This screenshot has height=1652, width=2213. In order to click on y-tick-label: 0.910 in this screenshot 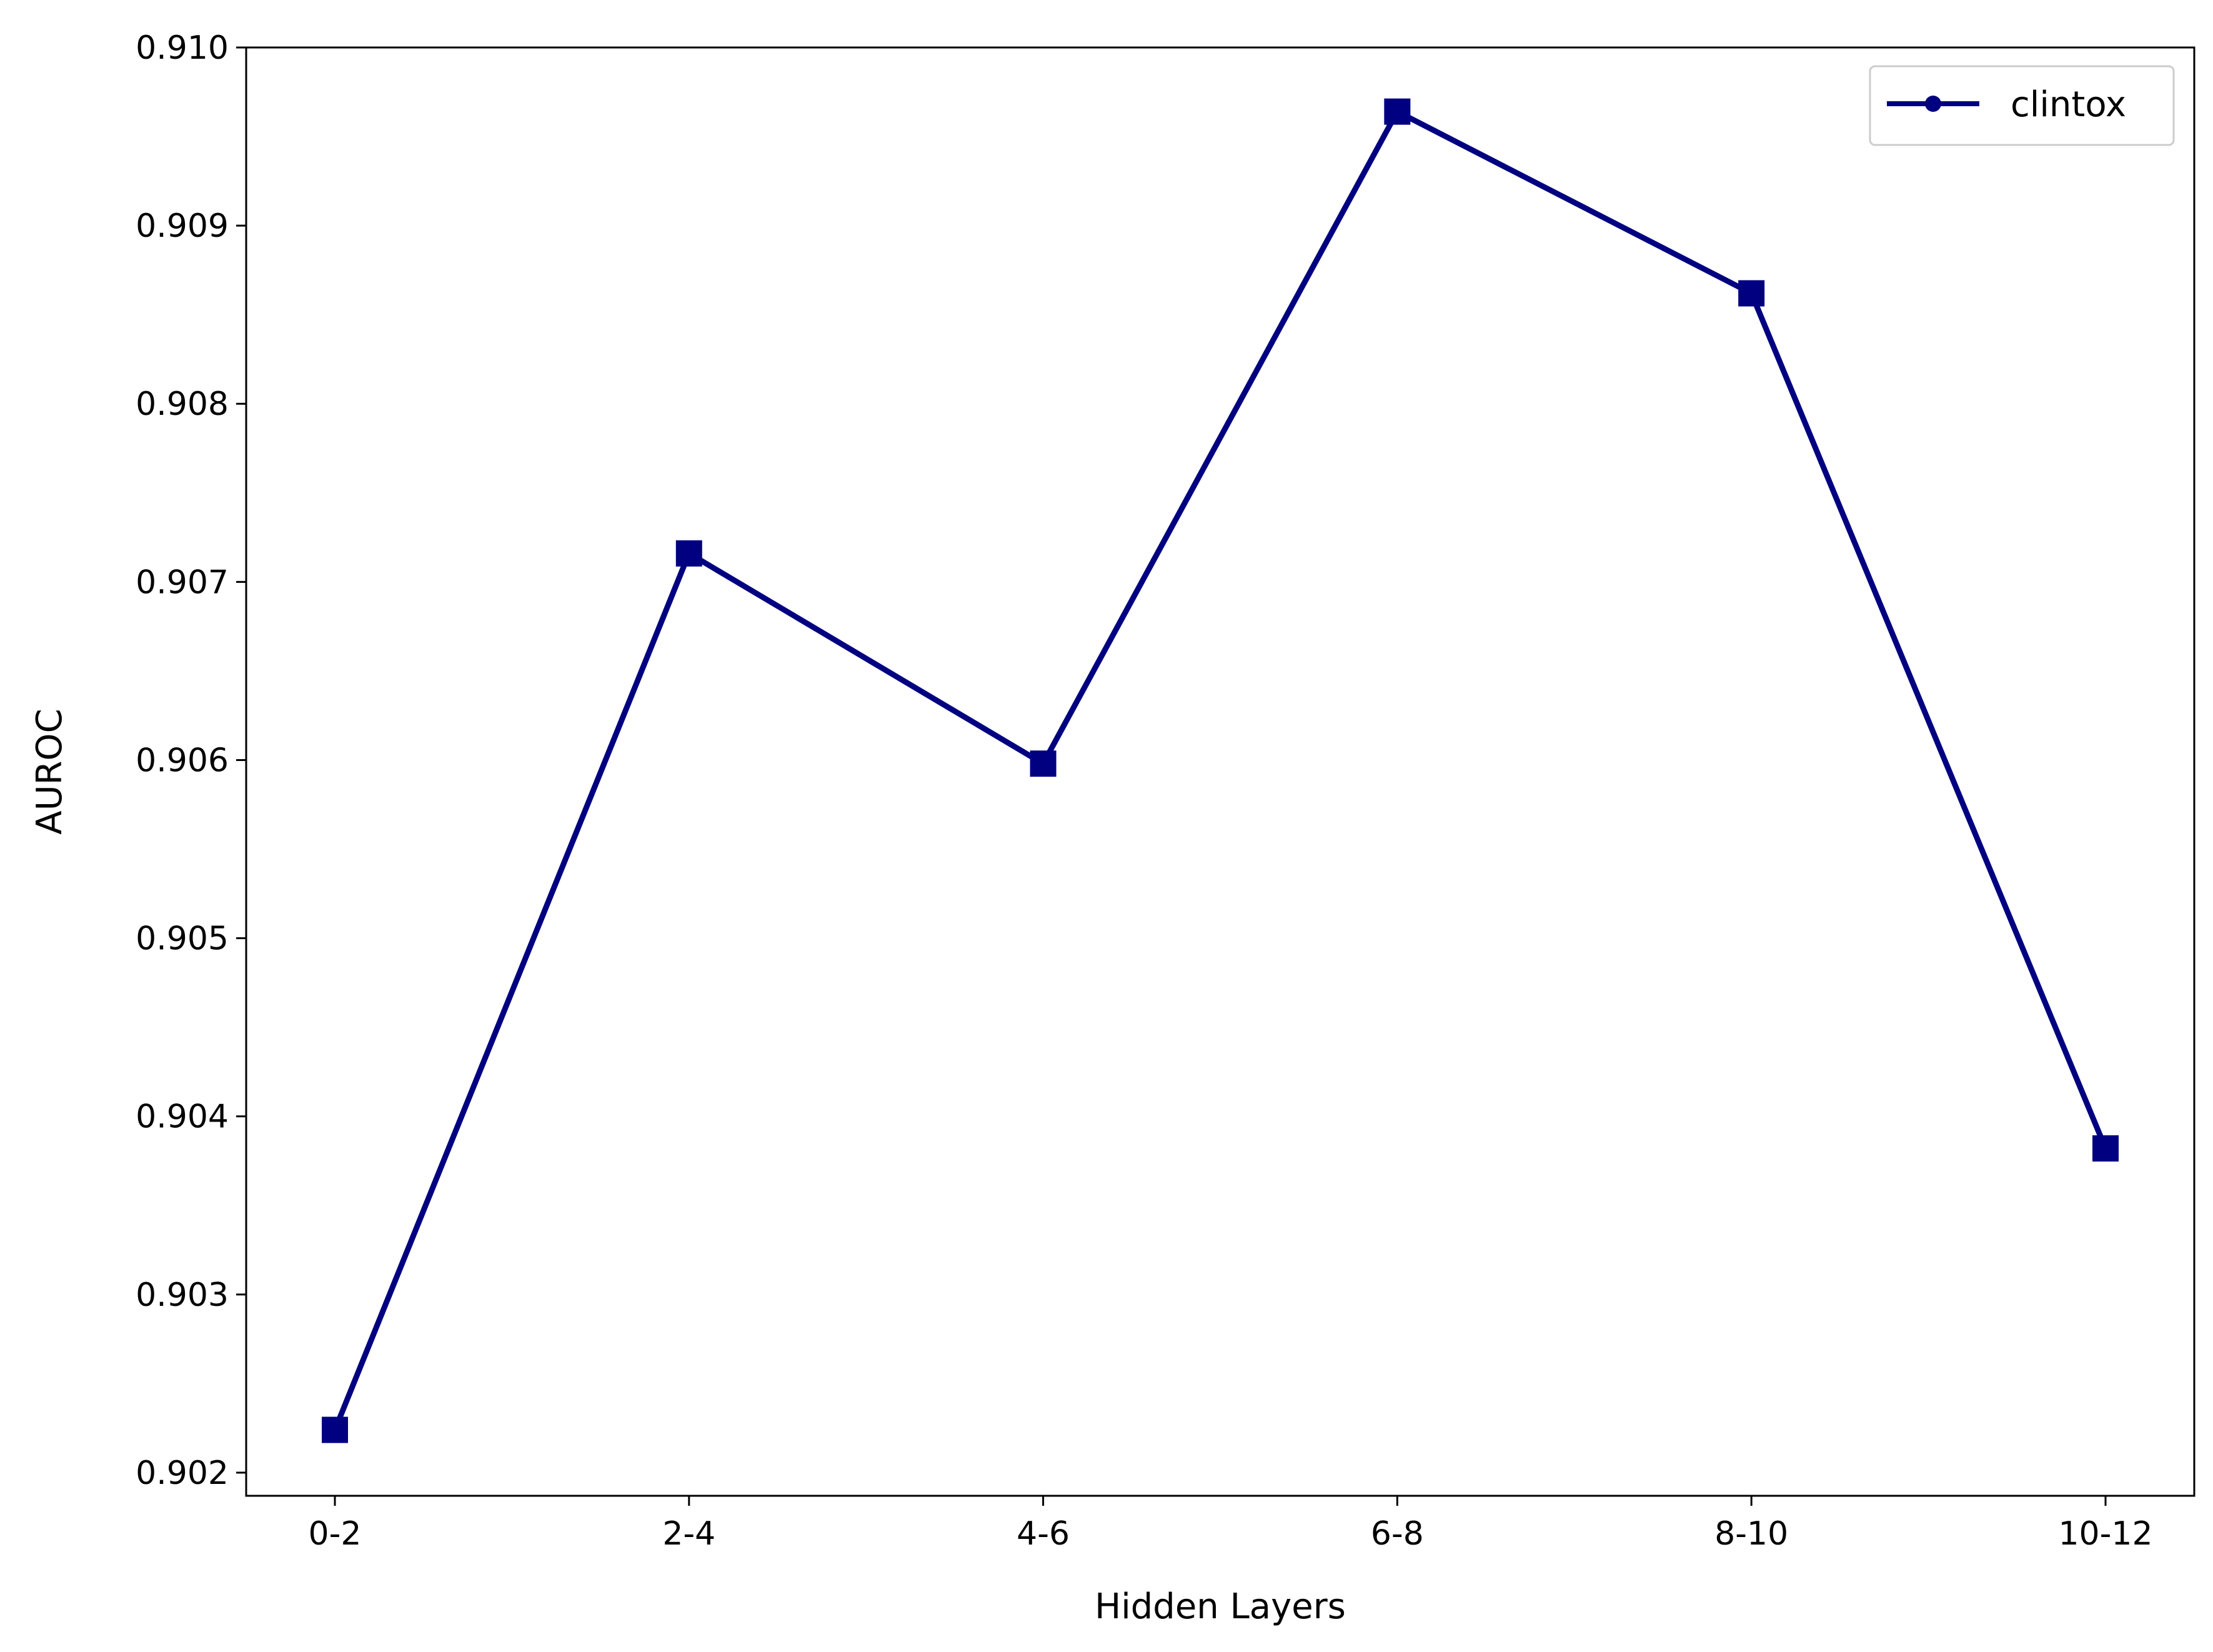, I will do `click(182, 48)`.